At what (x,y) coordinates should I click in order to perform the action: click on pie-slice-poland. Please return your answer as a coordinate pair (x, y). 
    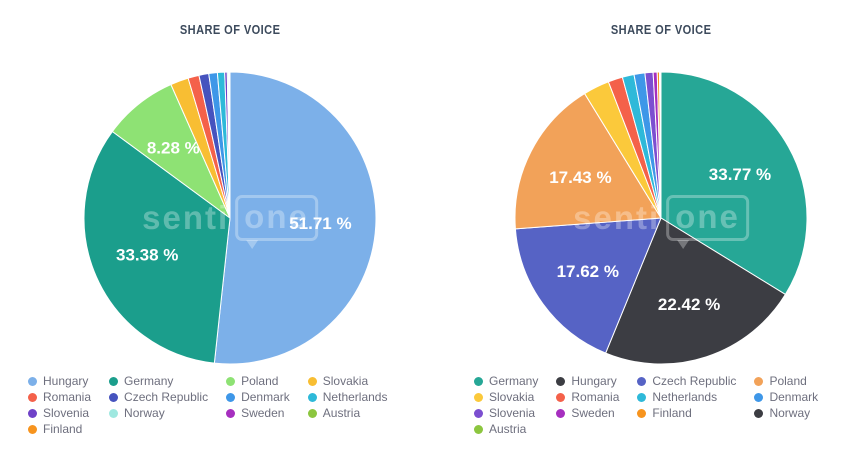
    Looking at the image, I should click on (588, 161).